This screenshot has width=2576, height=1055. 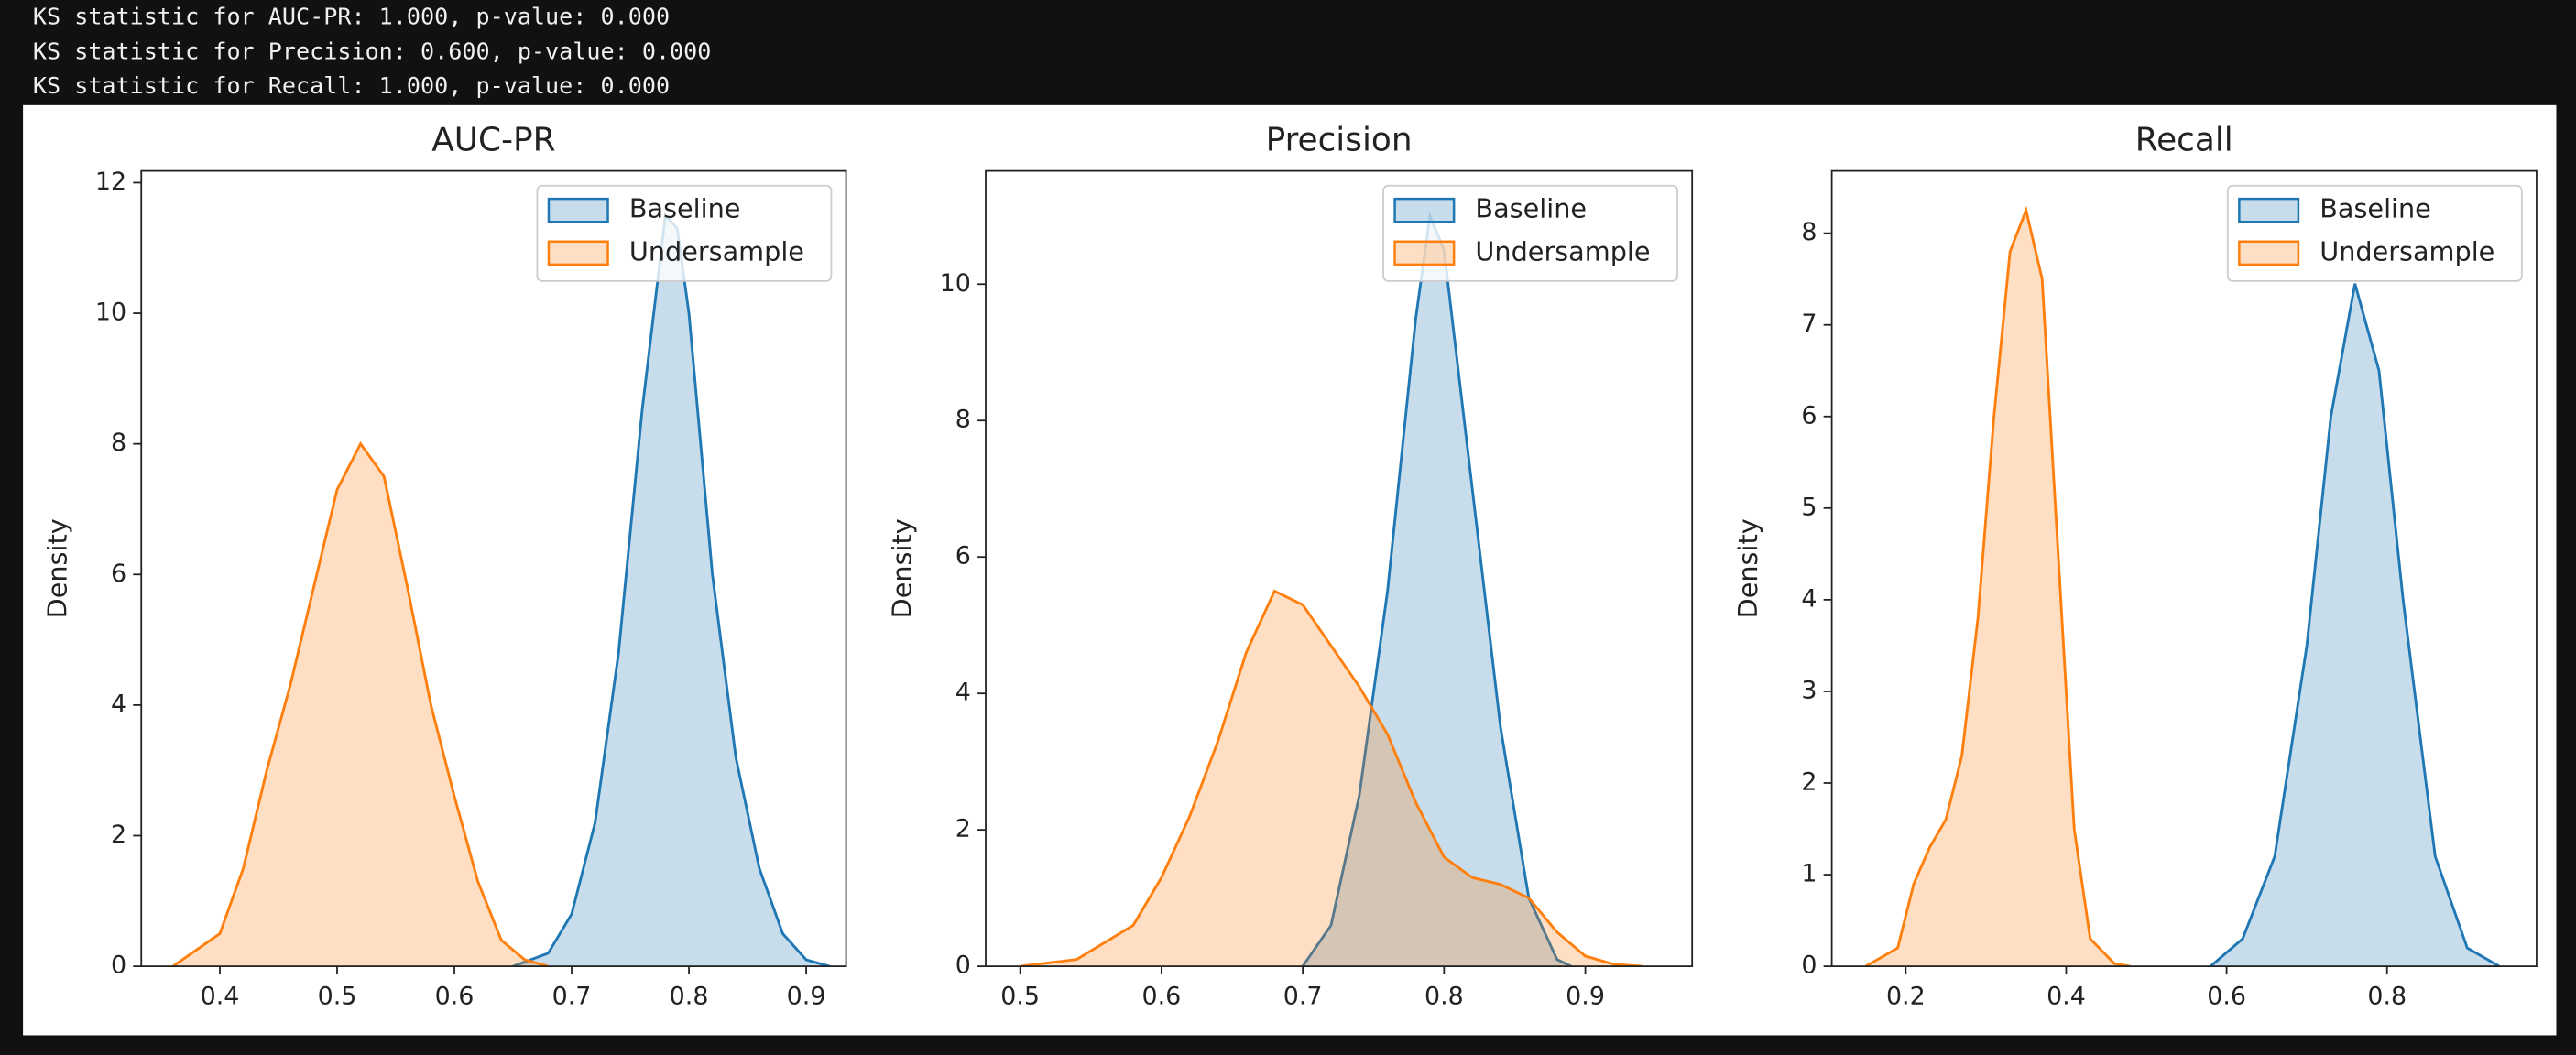 What do you see at coordinates (493, 139) in the screenshot?
I see `chart-title: AUC-PR` at bounding box center [493, 139].